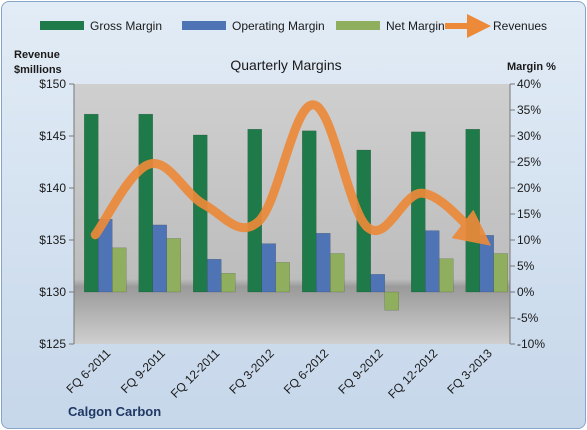  I want to click on x-tick-label: FQ 12-2012, so click(412, 373).